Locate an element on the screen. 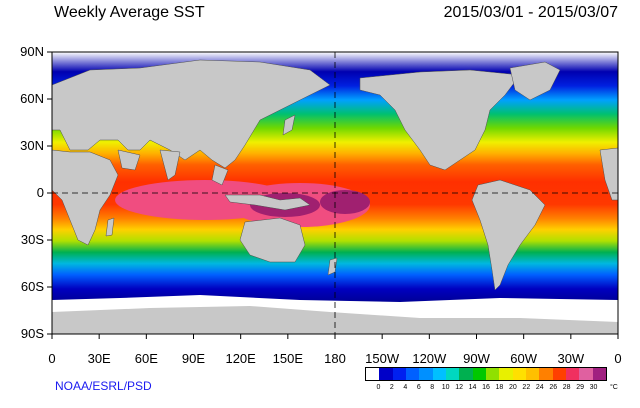 This screenshot has width=640, height=408. north-america is located at coordinates (440, 120).